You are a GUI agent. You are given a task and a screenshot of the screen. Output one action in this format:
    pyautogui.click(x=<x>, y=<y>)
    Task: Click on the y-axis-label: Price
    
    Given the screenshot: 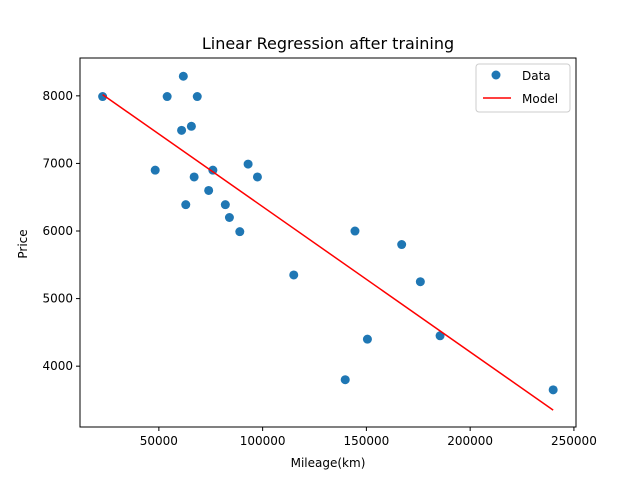 What is the action you would take?
    pyautogui.click(x=23, y=243)
    